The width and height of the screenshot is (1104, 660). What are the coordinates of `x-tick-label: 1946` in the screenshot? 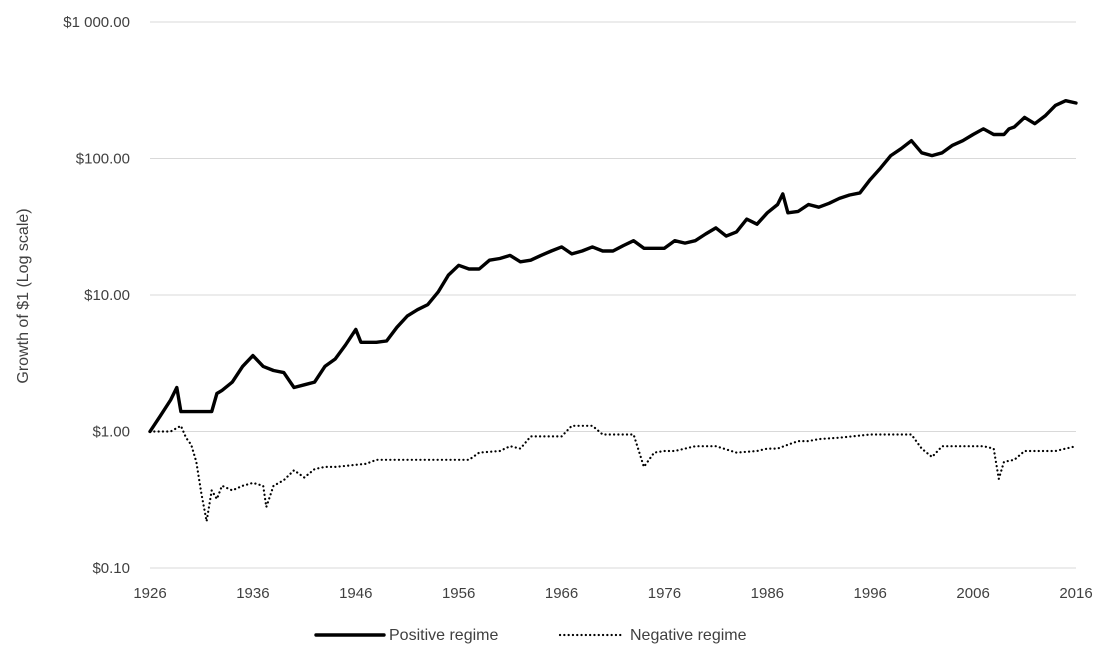 It's located at (355, 593).